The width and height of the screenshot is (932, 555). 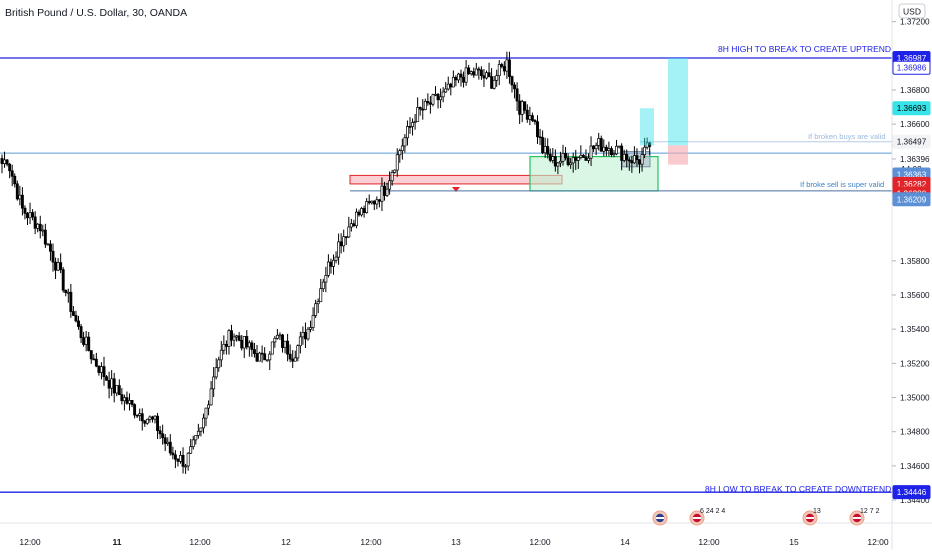 I want to click on price-tick-label: 1.36800, so click(x=915, y=90).